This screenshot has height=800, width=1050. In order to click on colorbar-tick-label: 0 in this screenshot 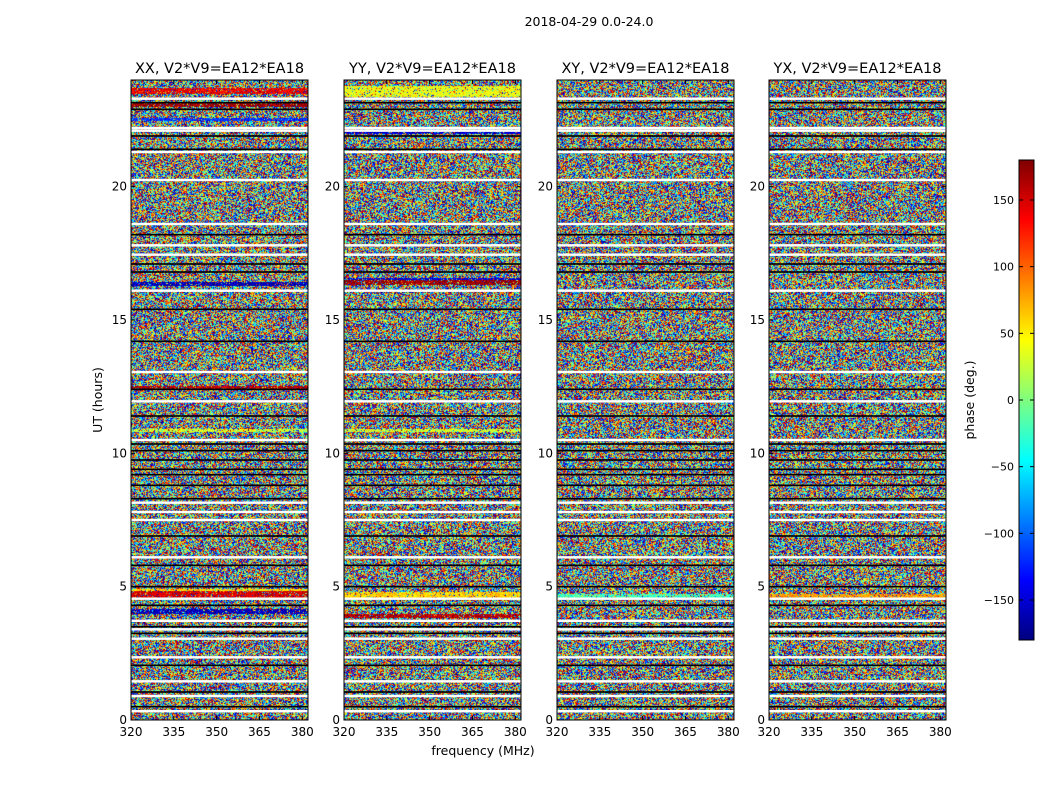, I will do `click(1010, 400)`.